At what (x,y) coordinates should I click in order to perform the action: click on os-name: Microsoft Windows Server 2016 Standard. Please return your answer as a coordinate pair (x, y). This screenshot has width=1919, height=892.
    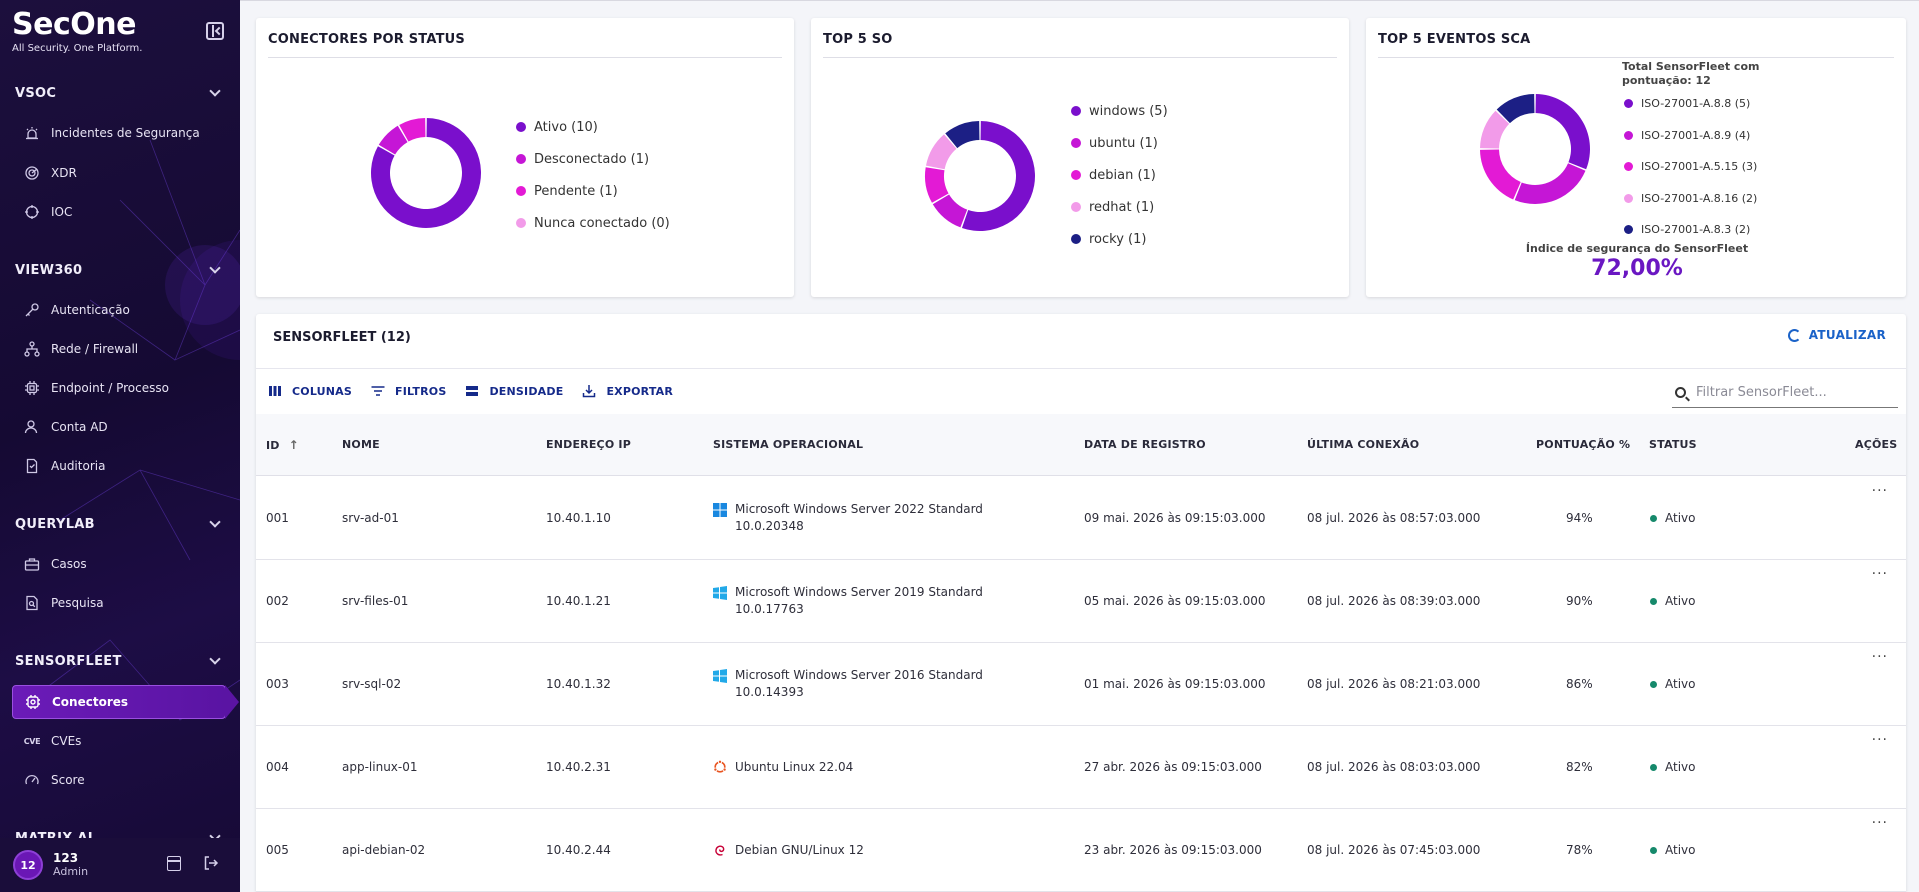
    Looking at the image, I should click on (859, 675).